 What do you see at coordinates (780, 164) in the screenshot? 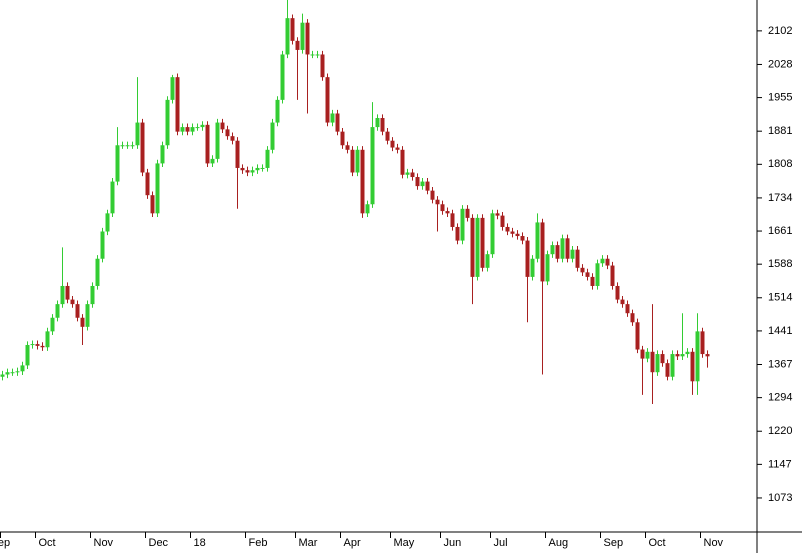
I see `y-tick-label: 1808` at bounding box center [780, 164].